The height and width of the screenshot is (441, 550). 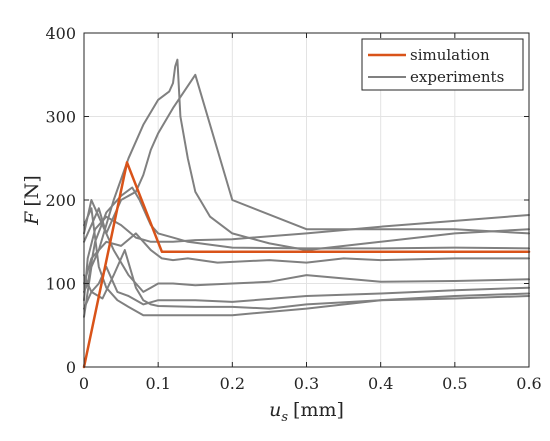 What do you see at coordinates (454, 383) in the screenshot?
I see `x-tick-label: 0.5` at bounding box center [454, 383].